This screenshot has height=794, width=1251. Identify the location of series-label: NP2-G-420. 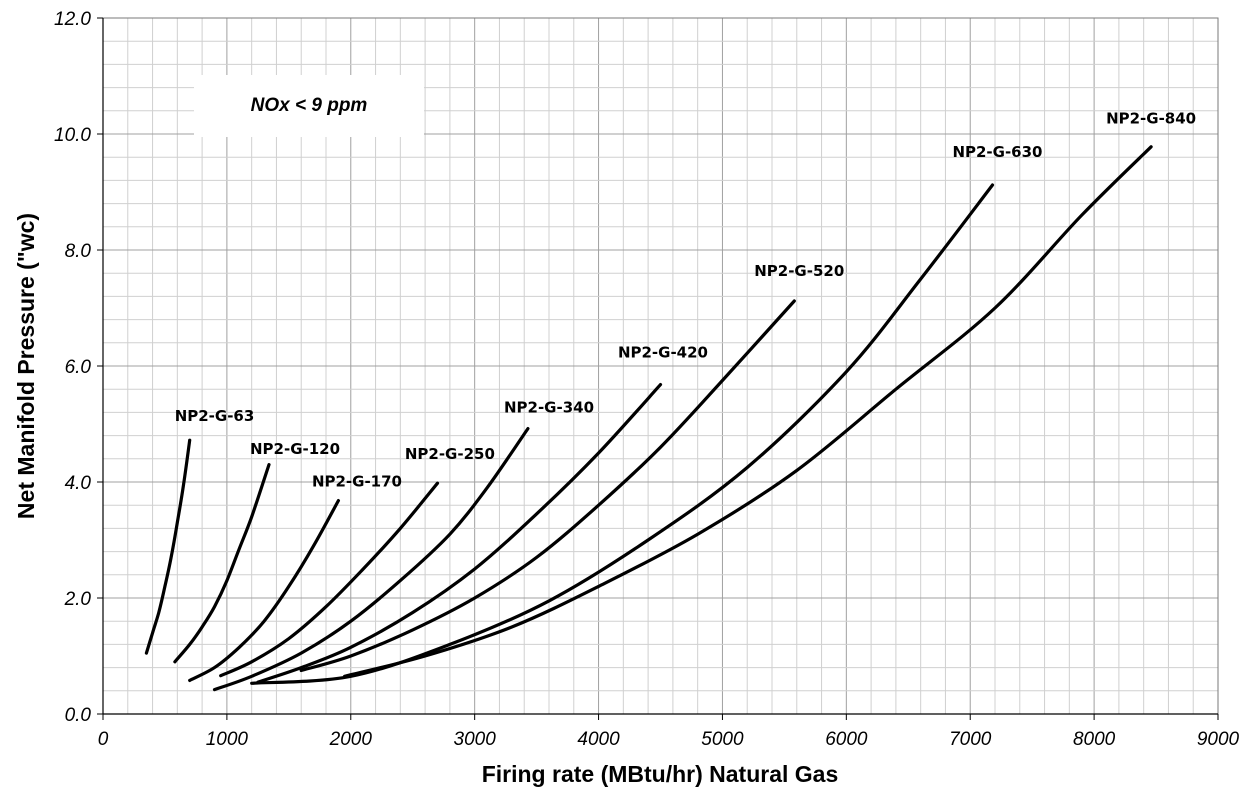
(663, 352).